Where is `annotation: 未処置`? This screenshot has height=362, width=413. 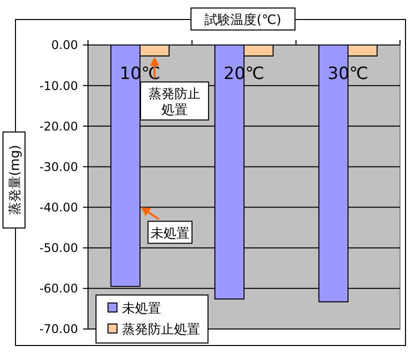 annotation: 未処置 is located at coordinates (170, 234).